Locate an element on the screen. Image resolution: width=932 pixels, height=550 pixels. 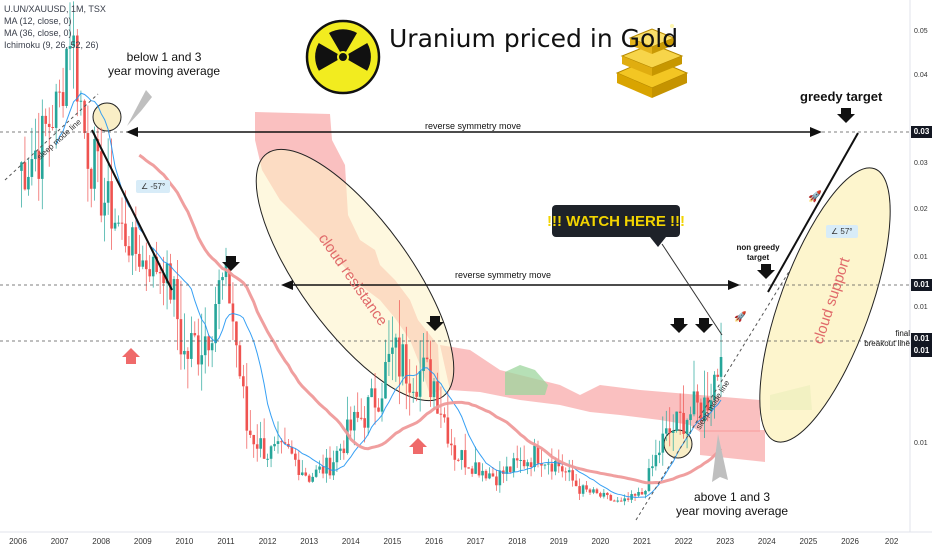
price-label: 0.05 is located at coordinates (921, 31).